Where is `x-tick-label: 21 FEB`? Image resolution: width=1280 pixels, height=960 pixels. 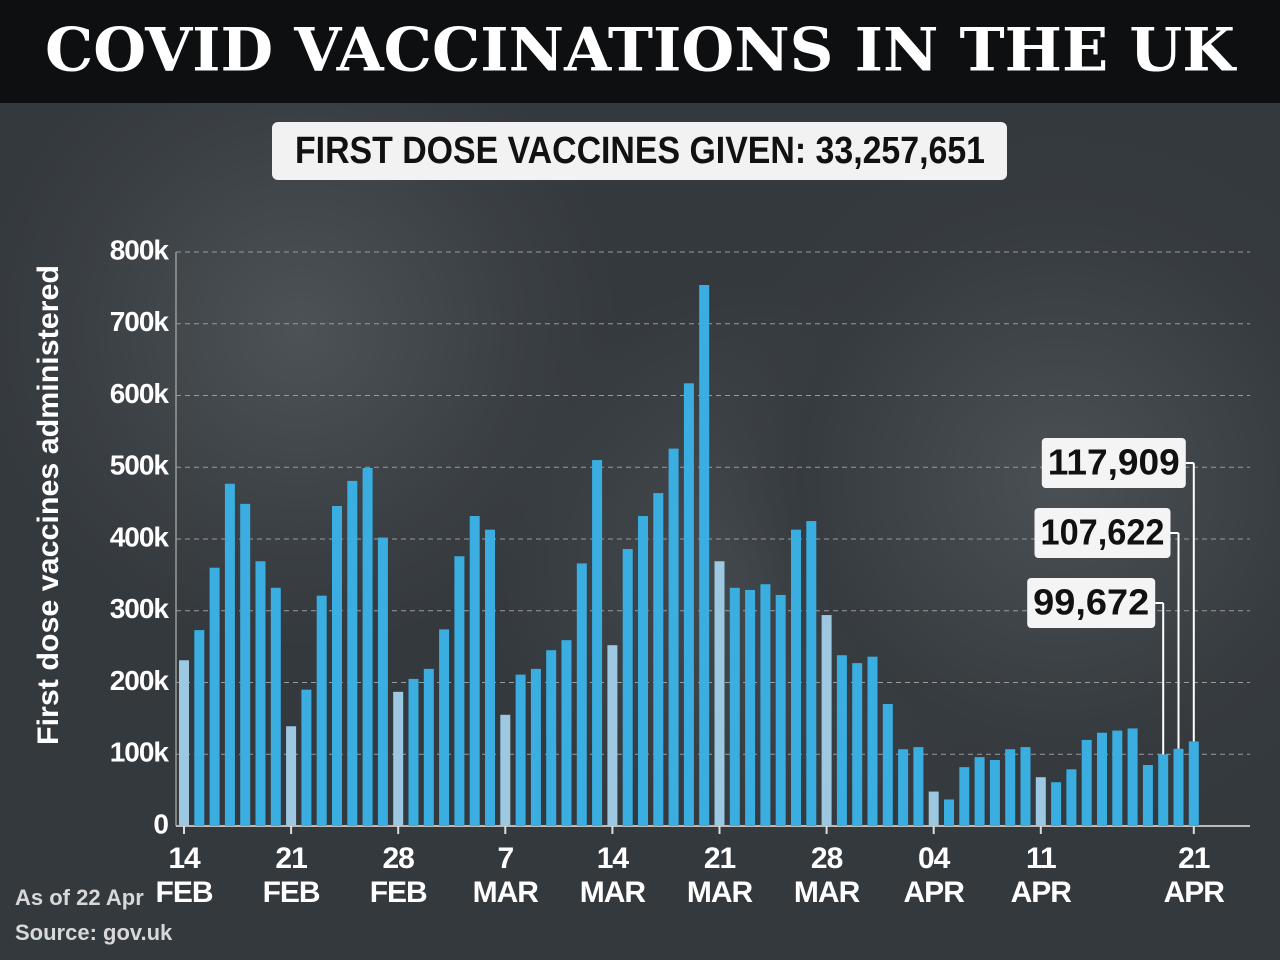 x-tick-label: 21 FEB is located at coordinates (291, 875).